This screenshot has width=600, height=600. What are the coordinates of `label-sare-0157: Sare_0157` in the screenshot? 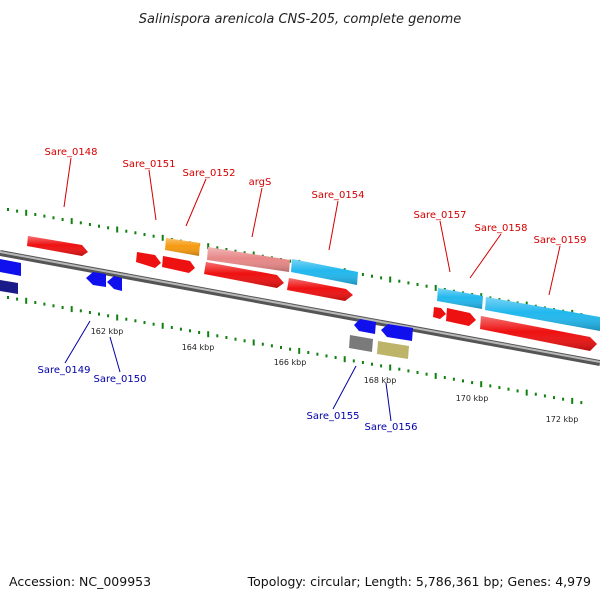 It's located at (440, 215).